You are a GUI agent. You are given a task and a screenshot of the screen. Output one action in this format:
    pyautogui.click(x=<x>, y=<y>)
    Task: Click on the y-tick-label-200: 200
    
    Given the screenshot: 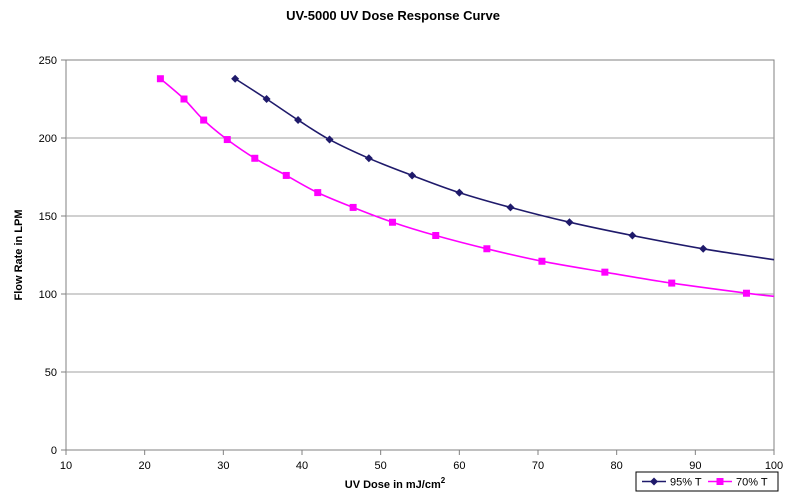 What is the action you would take?
    pyautogui.click(x=48, y=139)
    